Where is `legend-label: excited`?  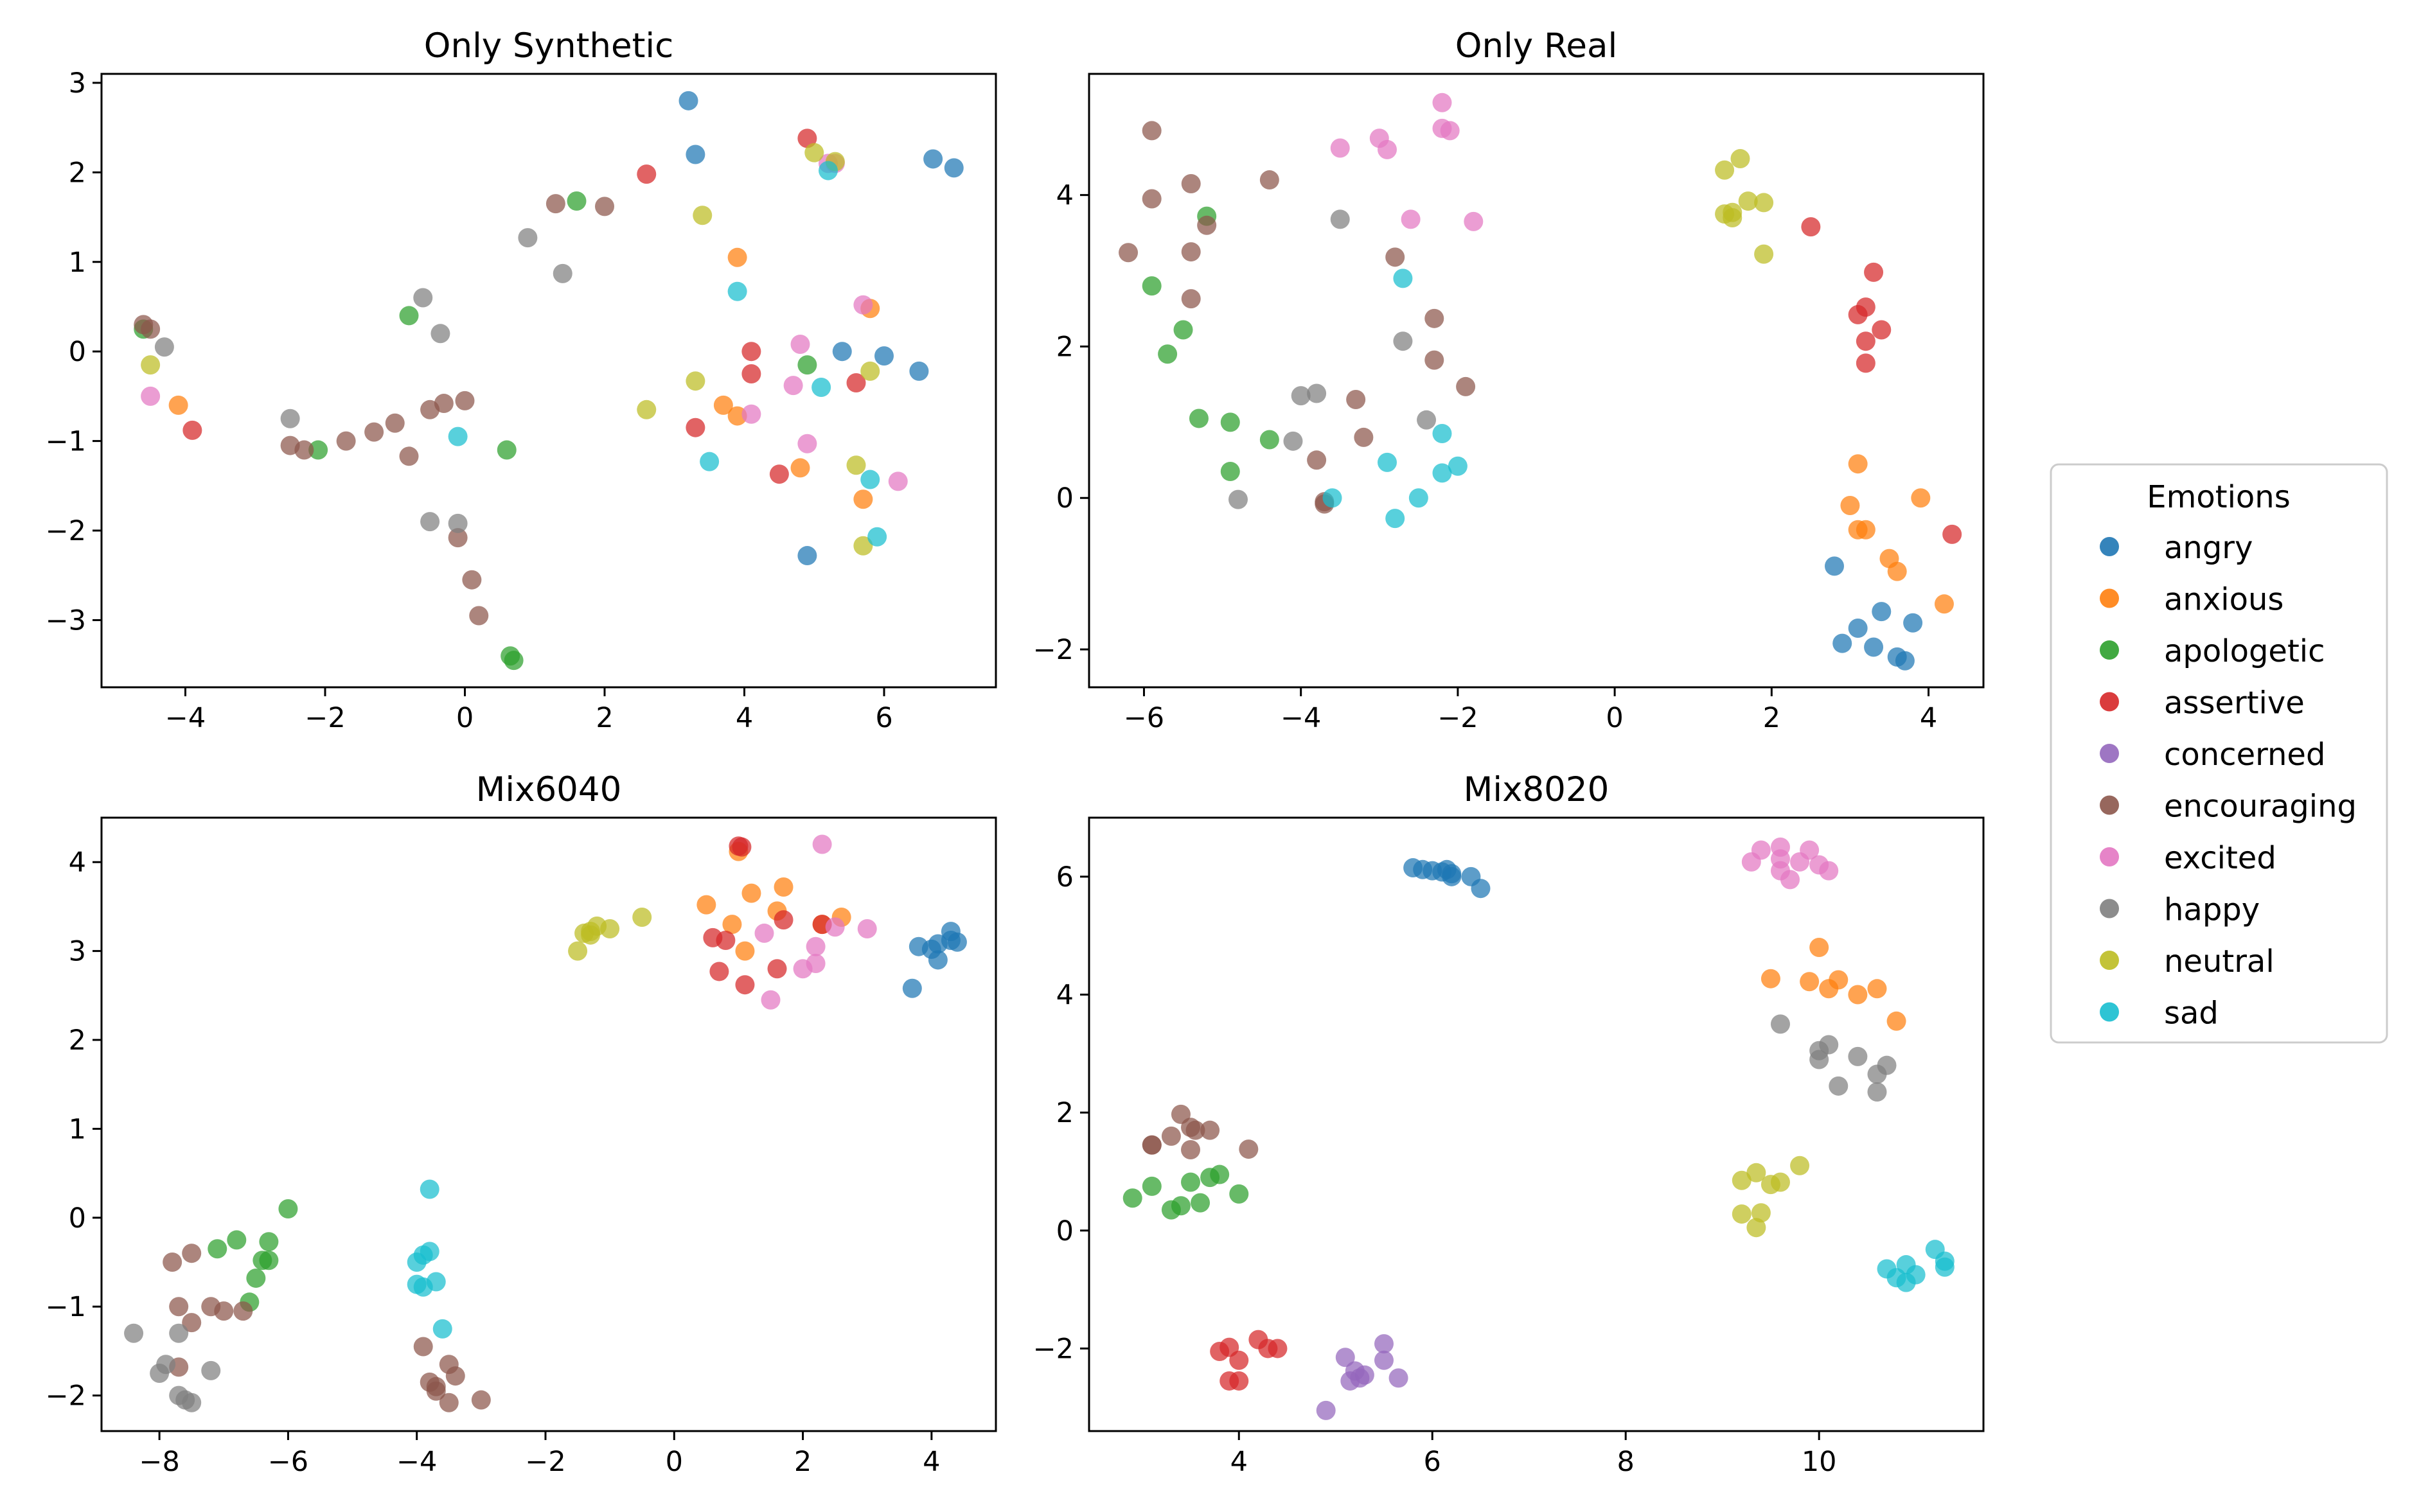 legend-label: excited is located at coordinates (2220, 858).